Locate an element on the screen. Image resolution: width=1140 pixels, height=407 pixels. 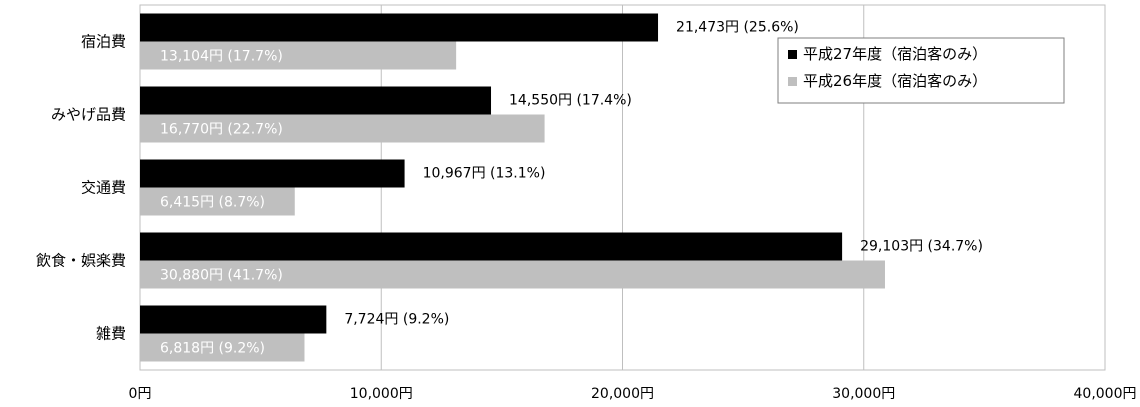
data-label: 6,818円 (9.2%) is located at coordinates (212, 349).